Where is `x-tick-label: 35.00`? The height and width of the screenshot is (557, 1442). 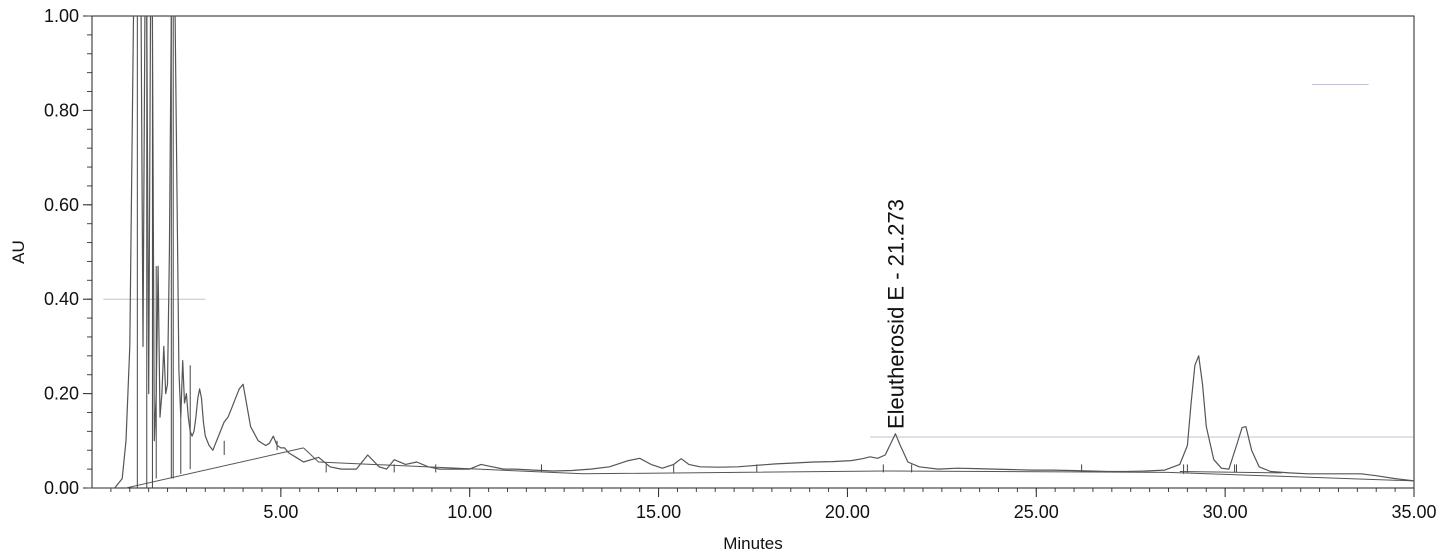
x-tick-label: 35.00 is located at coordinates (1413, 512).